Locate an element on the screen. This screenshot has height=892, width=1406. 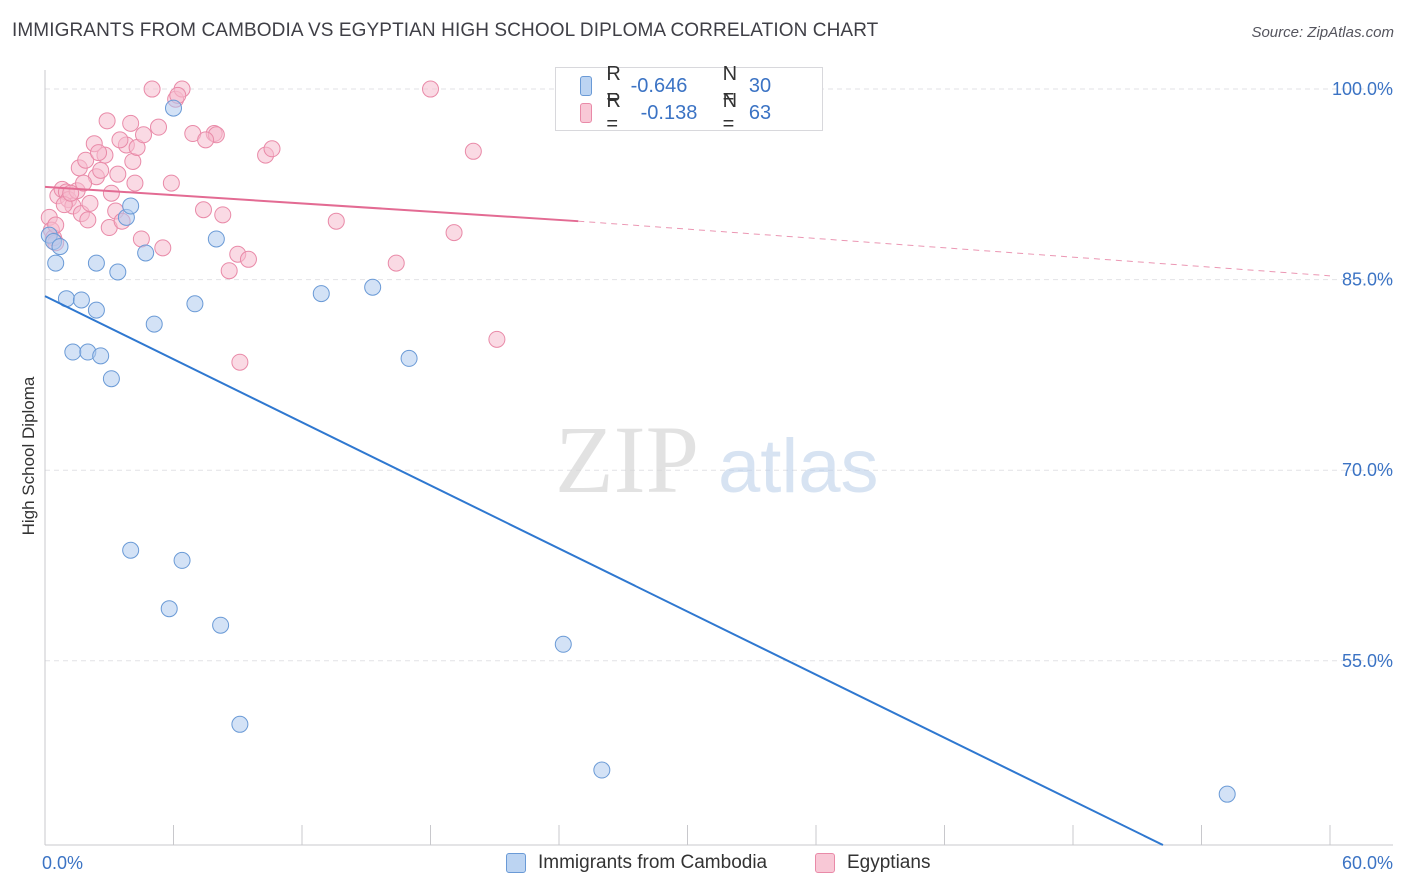
correlation-legend: R = -0.646 N = 30 R = -0.138 N = 63 is located at coordinates (689, 99).